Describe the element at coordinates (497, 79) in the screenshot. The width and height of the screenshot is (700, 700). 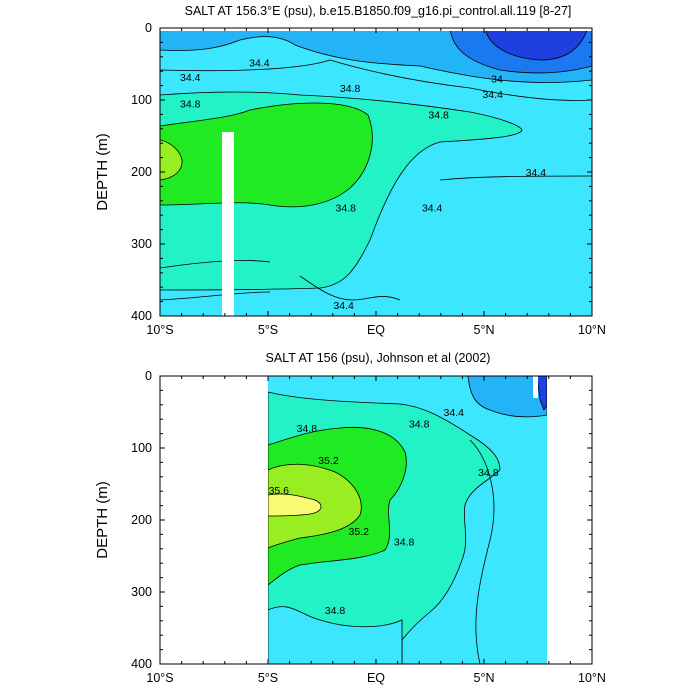
I see `contour-label: 34` at that location.